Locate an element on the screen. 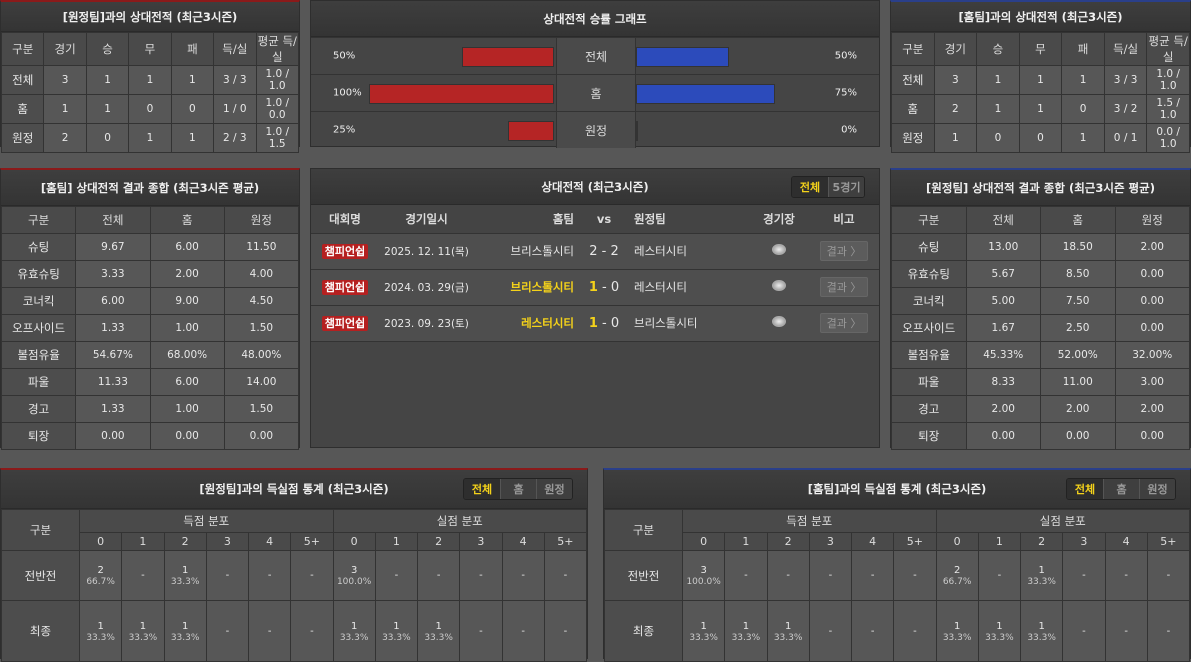 Image resolution: width=1191 pixels, height=662 pixels. row-label: 코너킥 is located at coordinates (38, 301).